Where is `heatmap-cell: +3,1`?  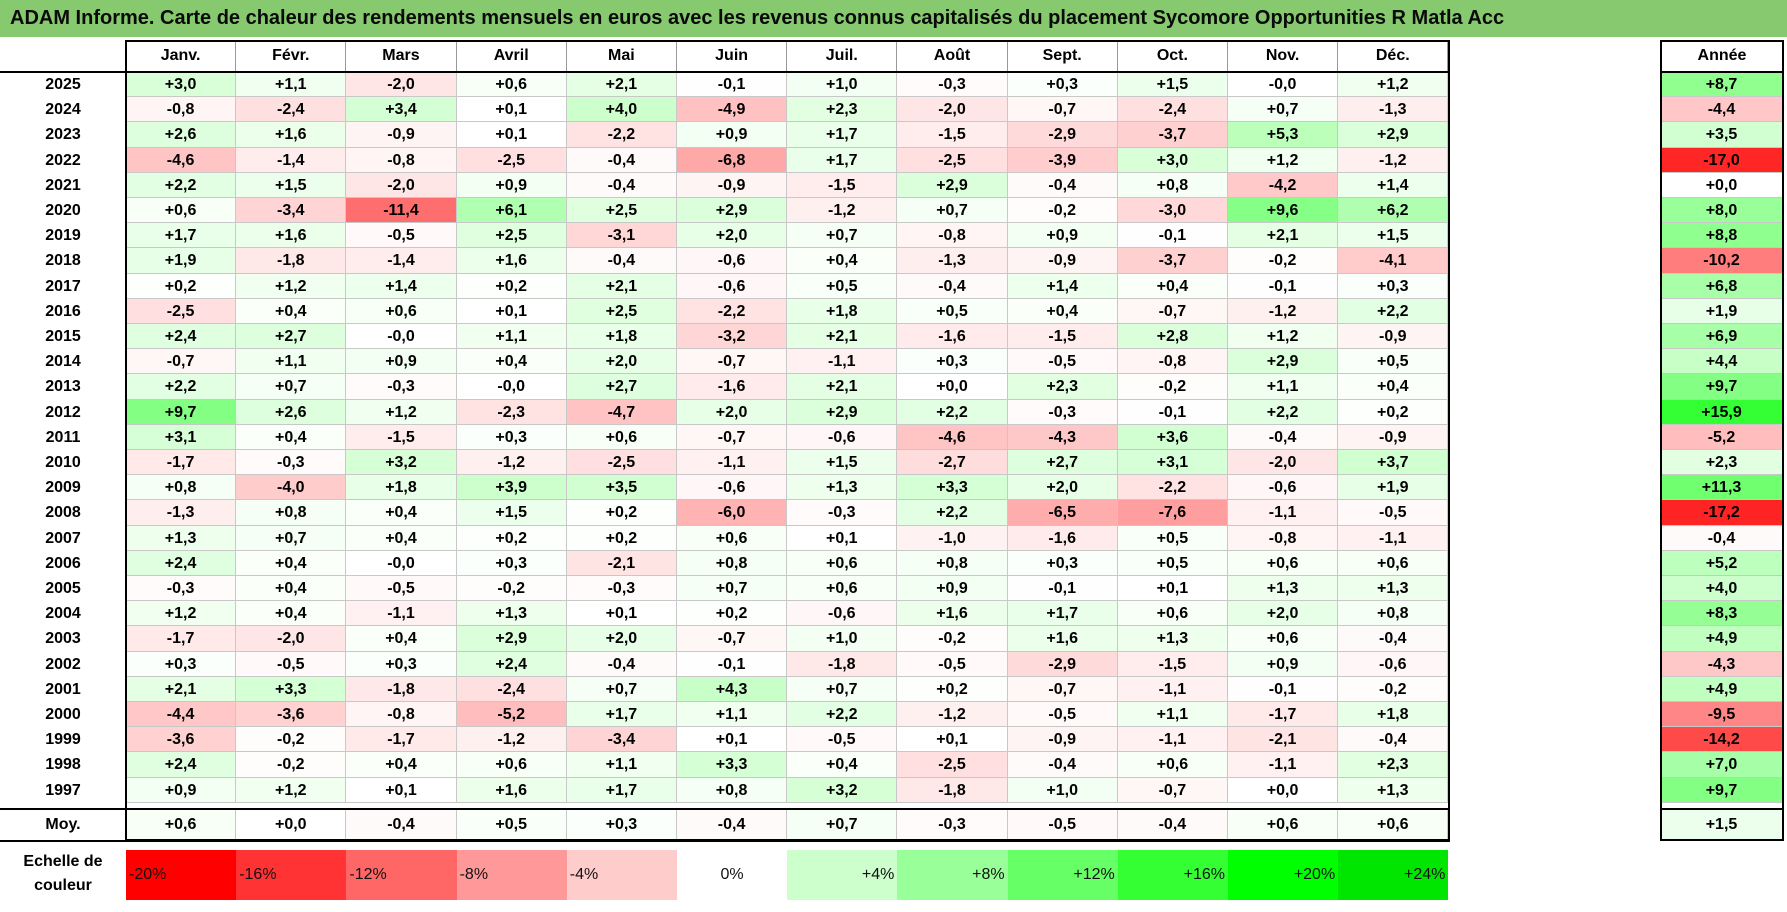 heatmap-cell: +3,1 is located at coordinates (1172, 463).